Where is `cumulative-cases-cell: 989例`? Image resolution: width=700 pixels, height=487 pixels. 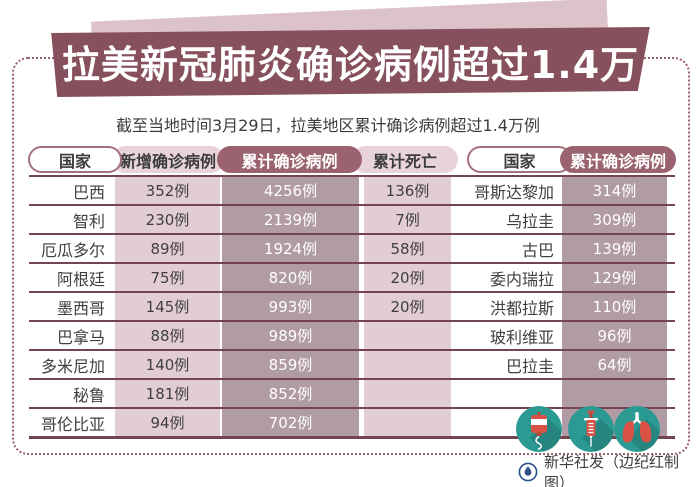 cumulative-cases-cell: 989例 is located at coordinates (290, 335).